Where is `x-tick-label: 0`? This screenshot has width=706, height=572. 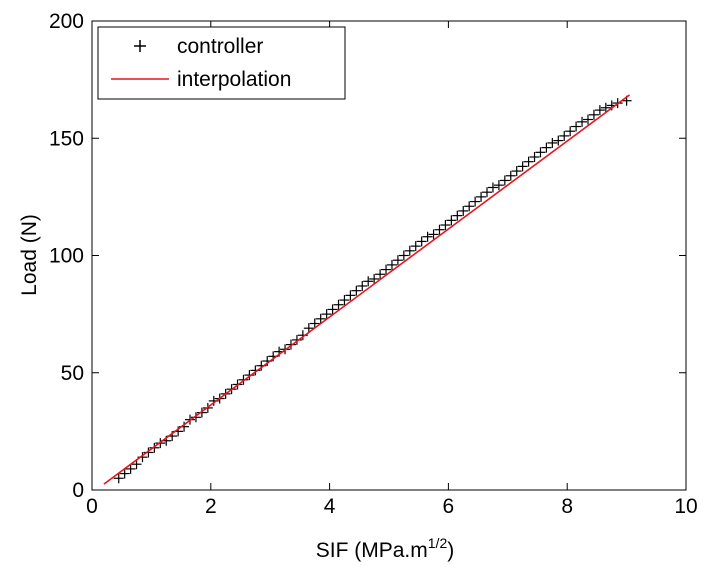
x-tick-label: 0 is located at coordinates (92, 506).